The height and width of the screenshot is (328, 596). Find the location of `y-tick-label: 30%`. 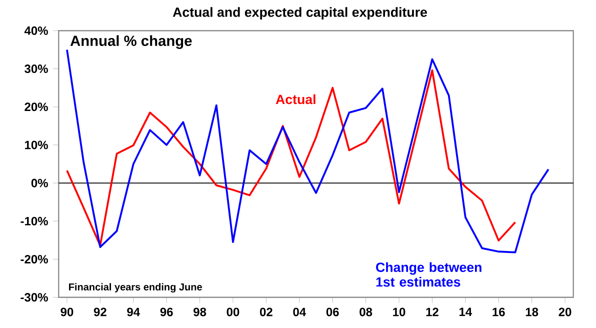

y-tick-label: 30% is located at coordinates (36, 69).